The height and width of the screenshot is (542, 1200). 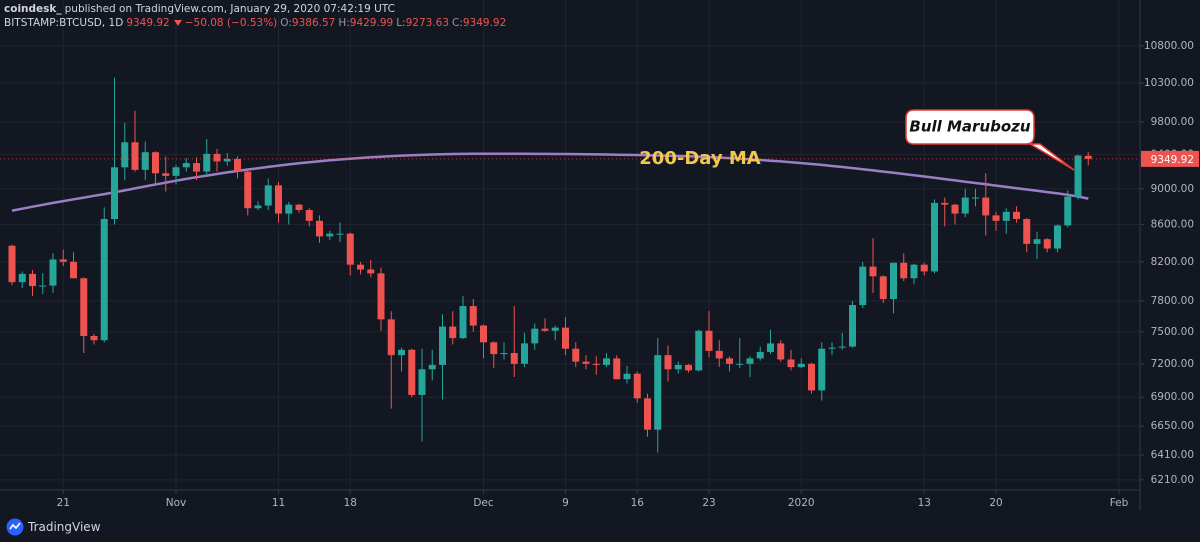 What do you see at coordinates (970, 127) in the screenshot?
I see `callout-text: Bull Marubozu` at bounding box center [970, 127].